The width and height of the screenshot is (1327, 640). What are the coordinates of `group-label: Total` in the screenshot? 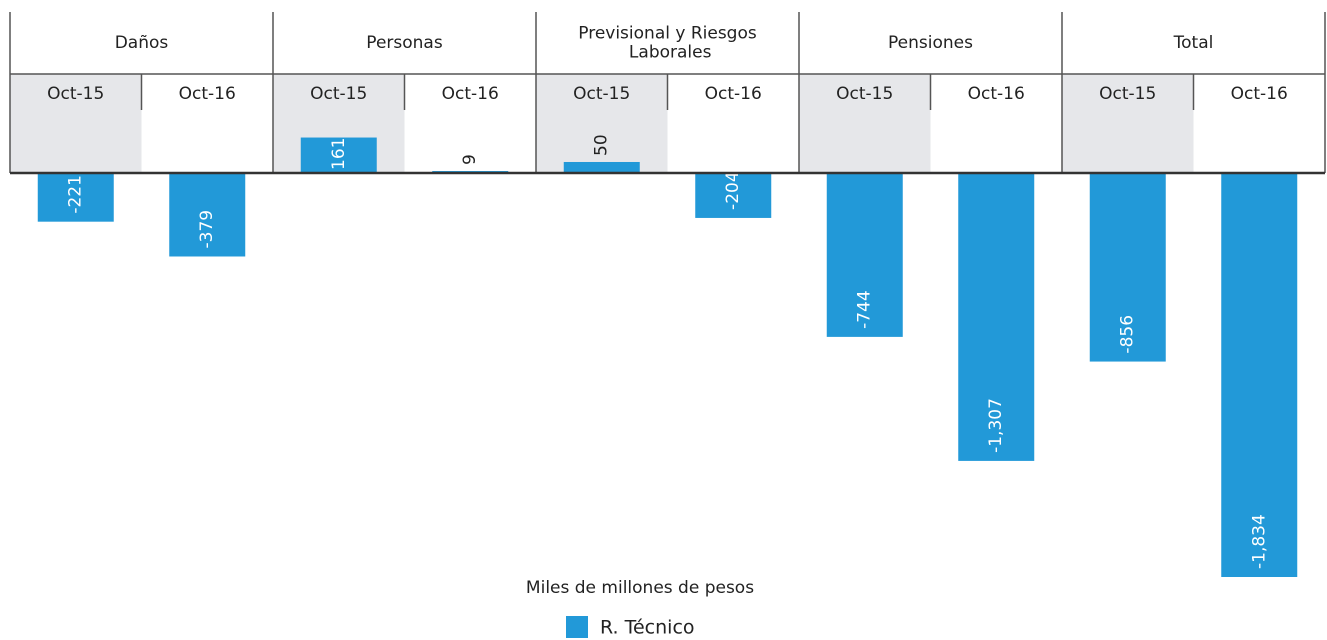 It's located at (1193, 43).